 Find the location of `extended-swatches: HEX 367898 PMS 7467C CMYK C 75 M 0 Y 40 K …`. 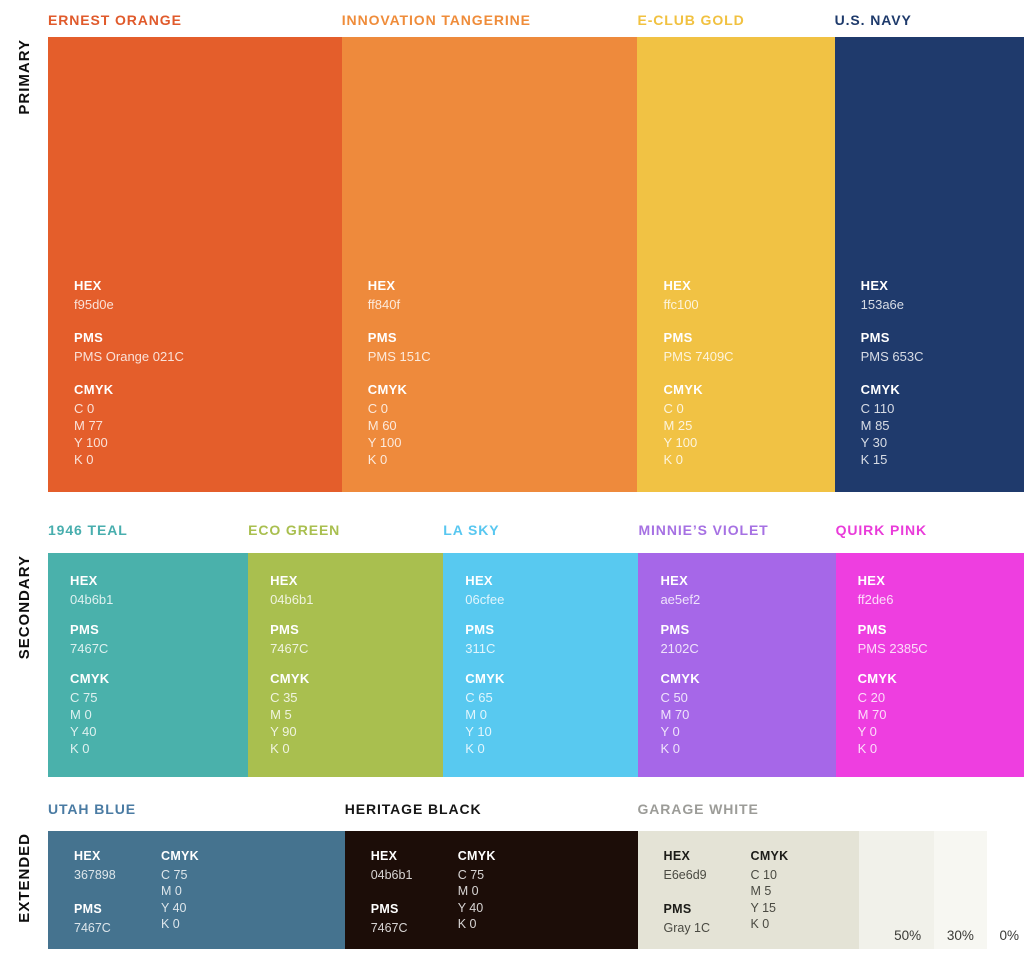

extended-swatches: HEX 367898 PMS 7467C CMYK C 75 M 0 Y 40 K … is located at coordinates (536, 890).